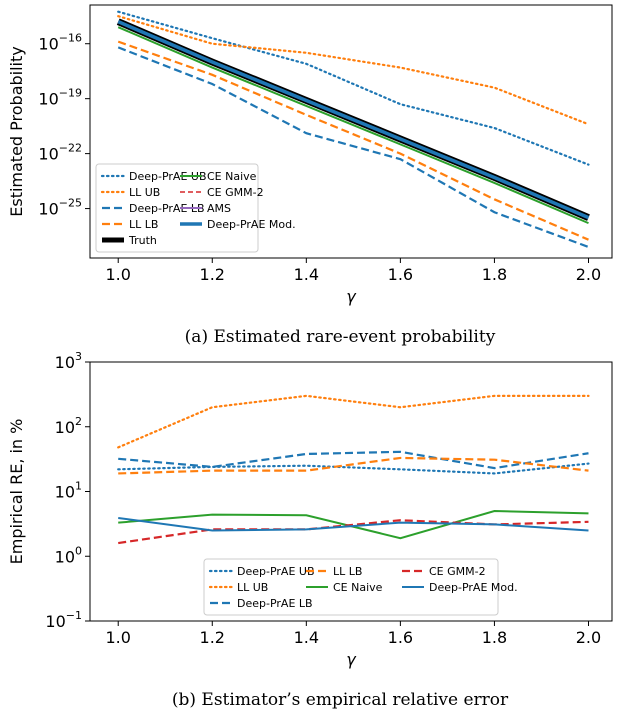  What do you see at coordinates (74, 615) in the screenshot?
I see `y-tick-exponent: −1` at bounding box center [74, 615].